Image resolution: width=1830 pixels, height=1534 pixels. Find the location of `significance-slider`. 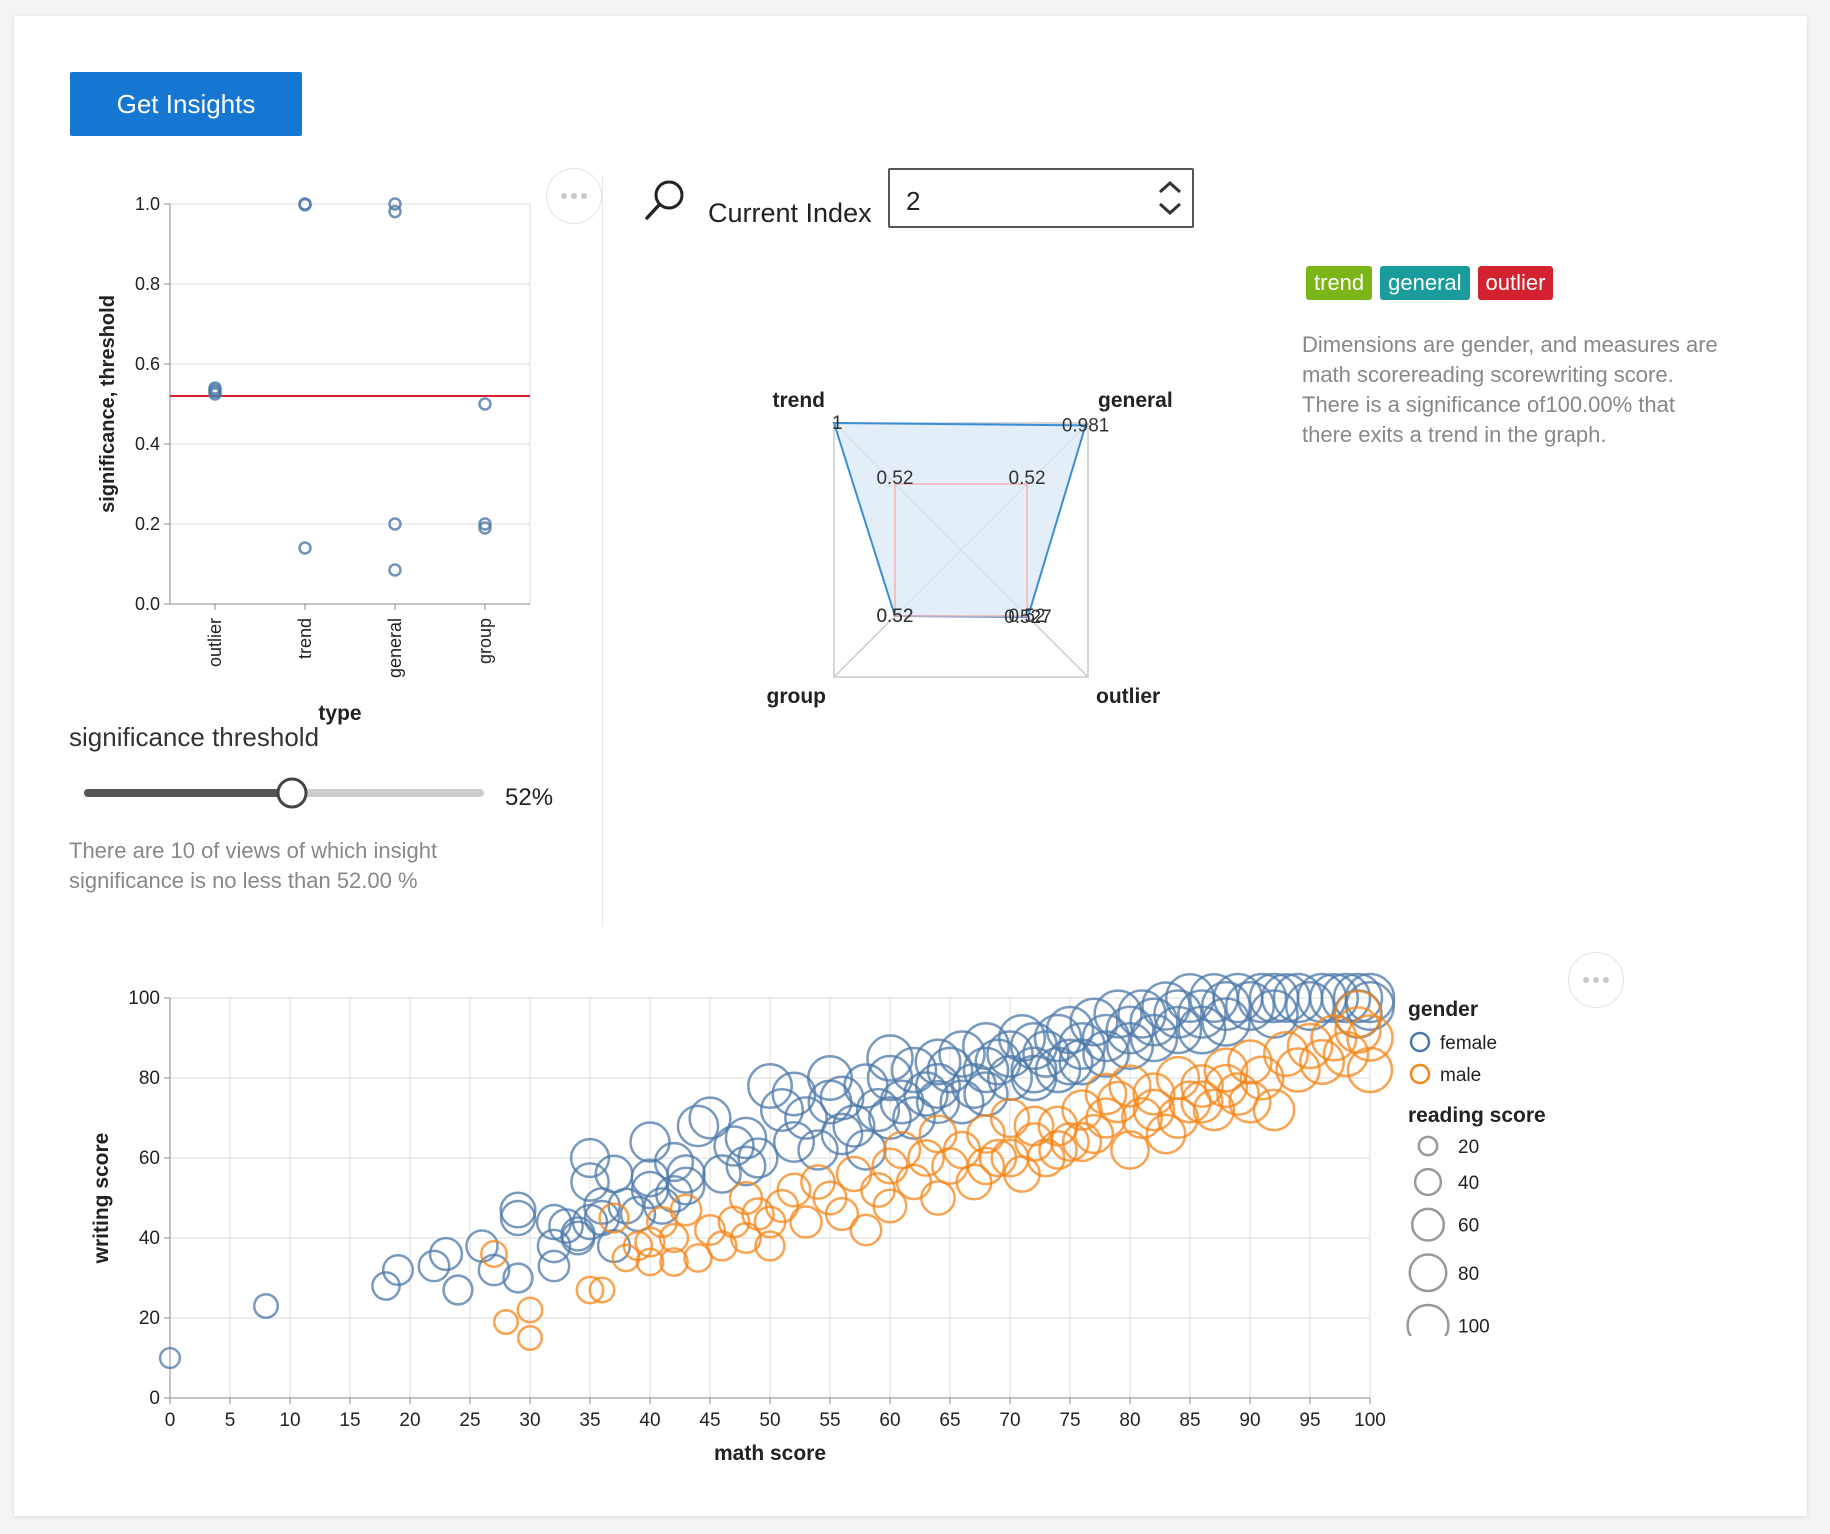

significance-slider is located at coordinates (294, 793).